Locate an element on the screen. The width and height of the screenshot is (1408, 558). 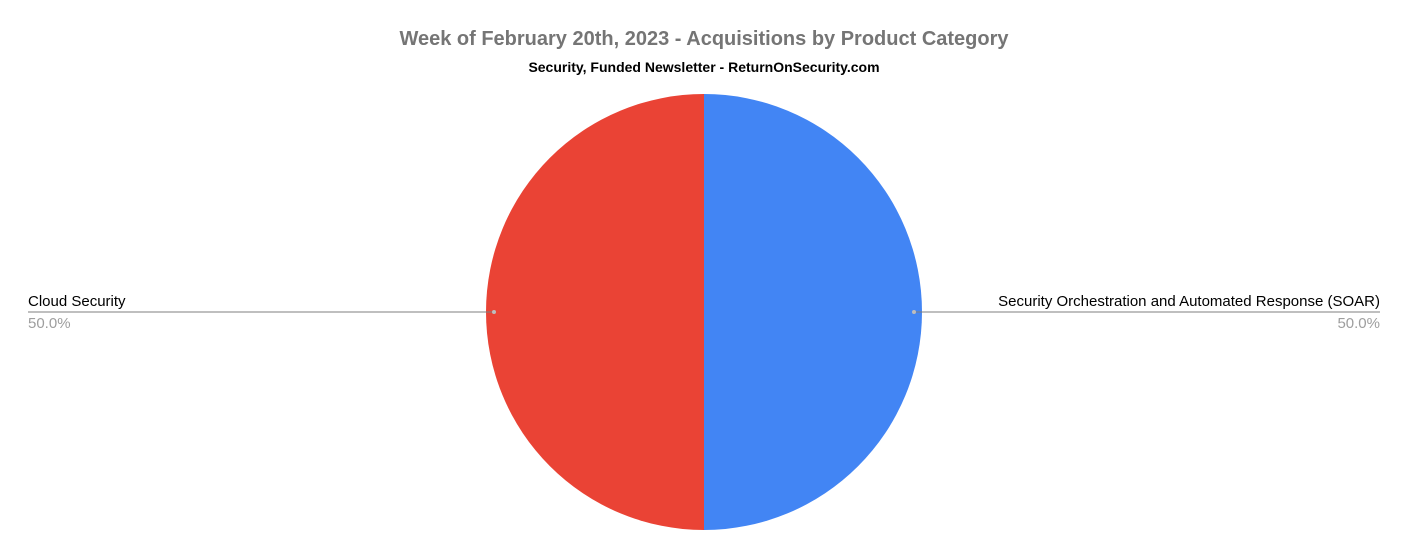
pie-slice-security-orchestration-and-automated-response-soar is located at coordinates (813, 312).